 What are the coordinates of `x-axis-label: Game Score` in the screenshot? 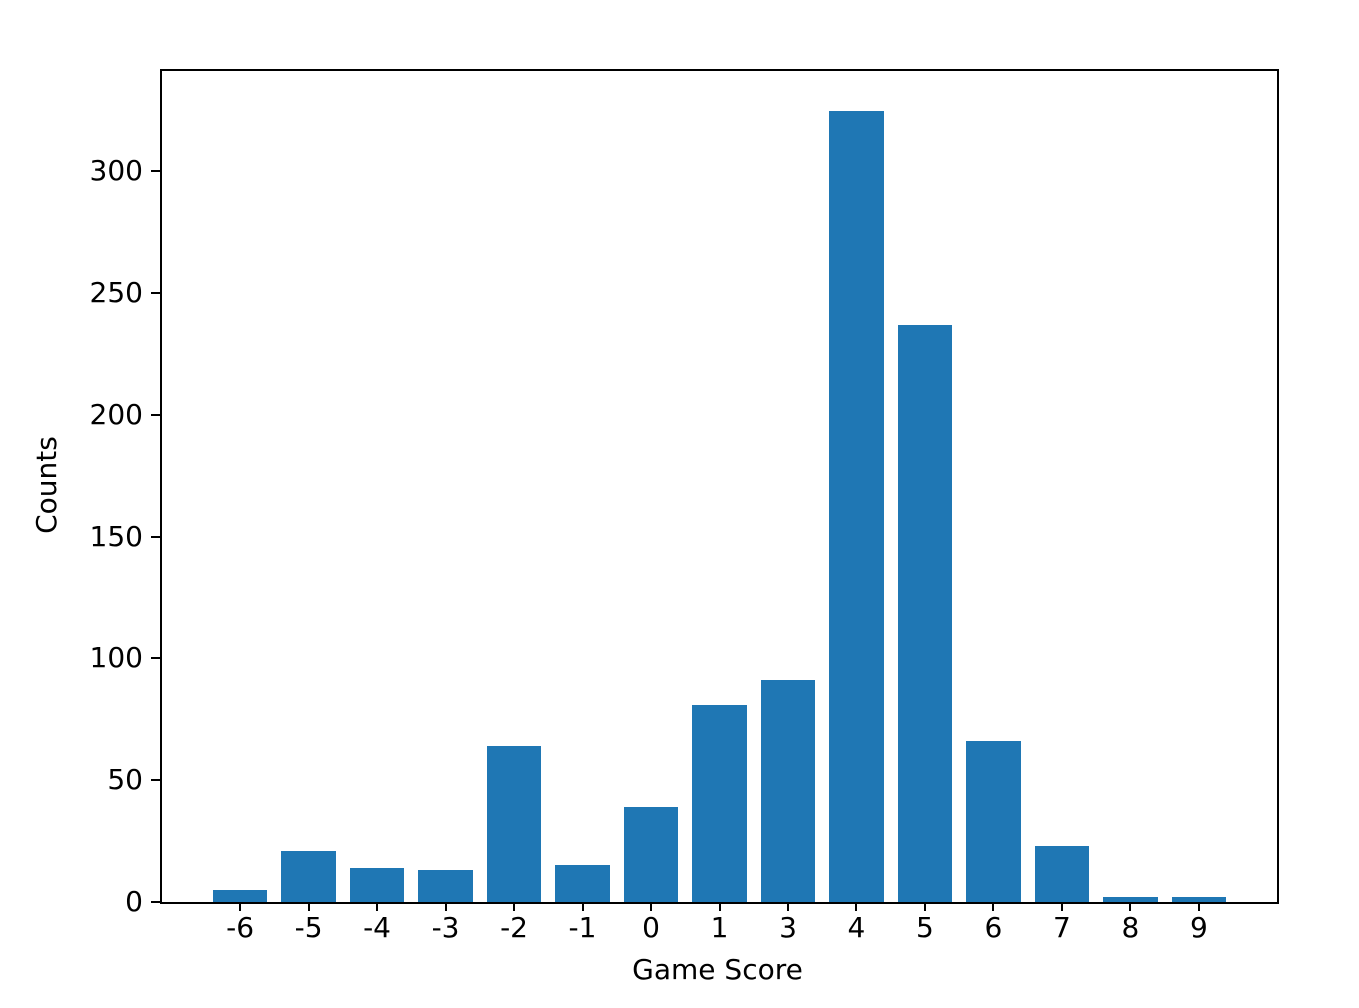 It's located at (717, 969).